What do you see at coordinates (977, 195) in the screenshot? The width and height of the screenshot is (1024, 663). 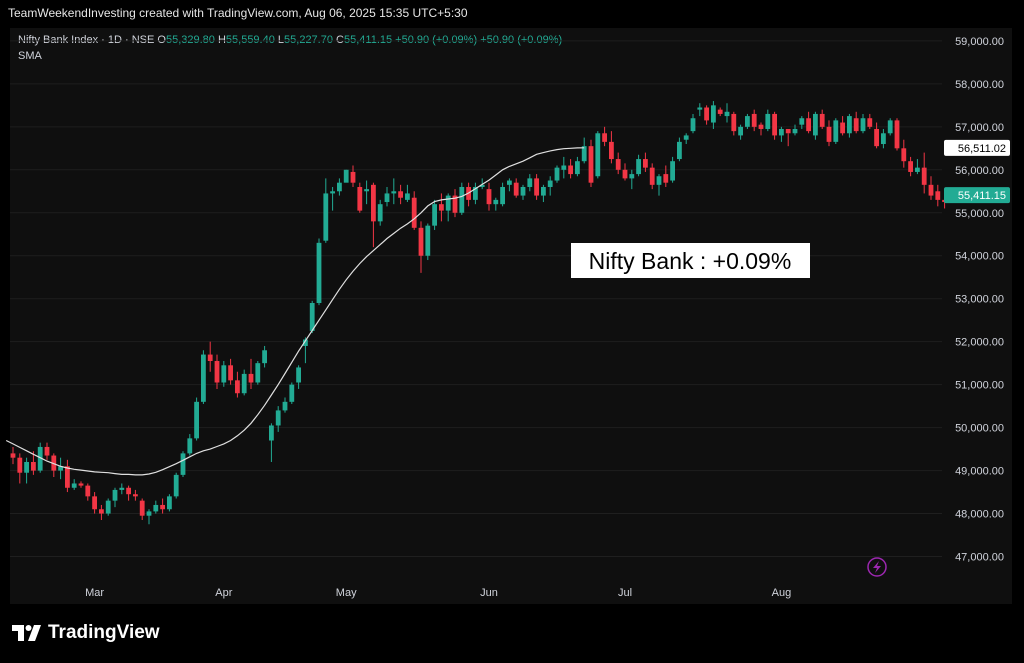 I see `price-label-box` at bounding box center [977, 195].